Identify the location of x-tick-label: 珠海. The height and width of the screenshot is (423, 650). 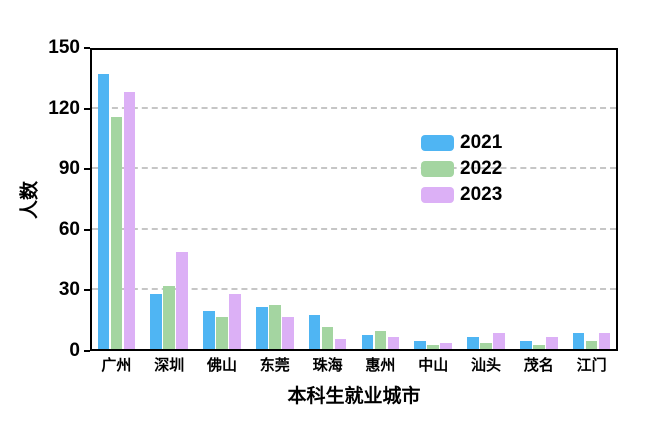
(327, 365).